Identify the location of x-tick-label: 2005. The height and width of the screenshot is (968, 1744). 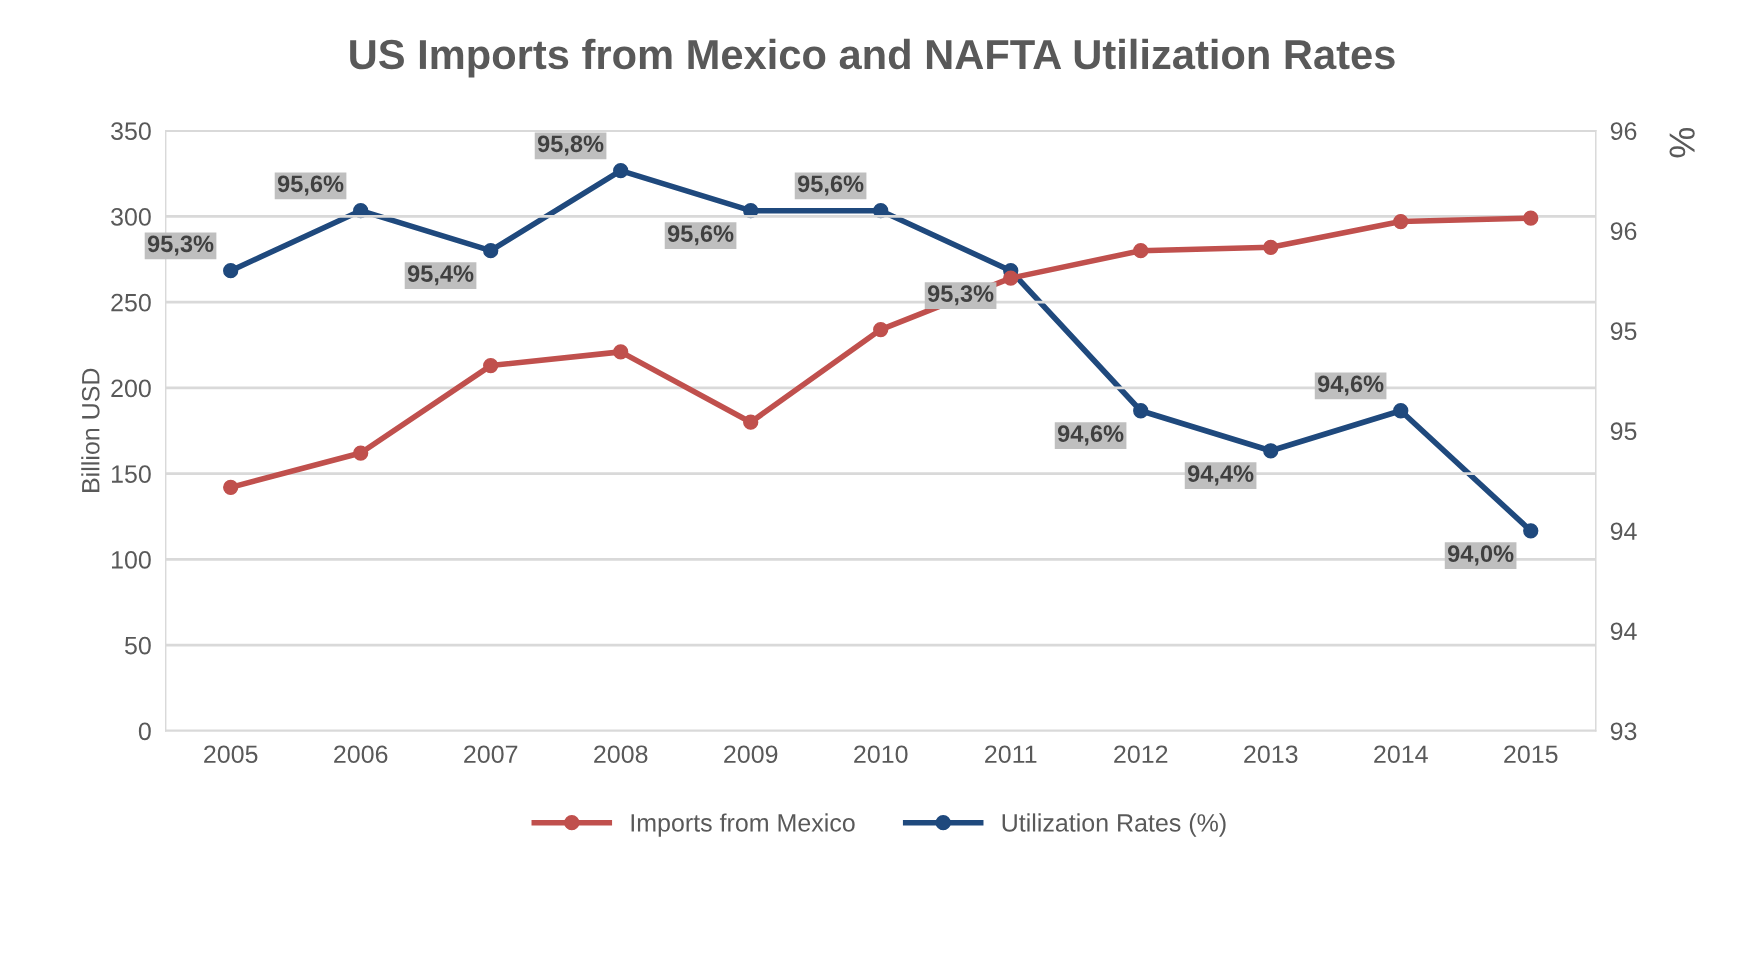
(231, 754).